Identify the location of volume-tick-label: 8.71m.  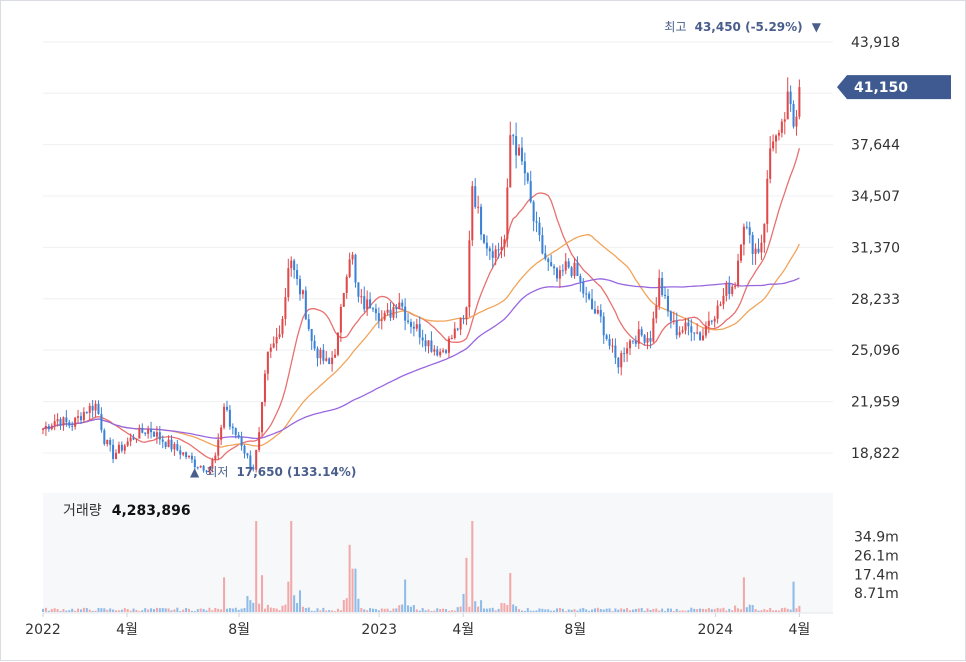
(876, 594).